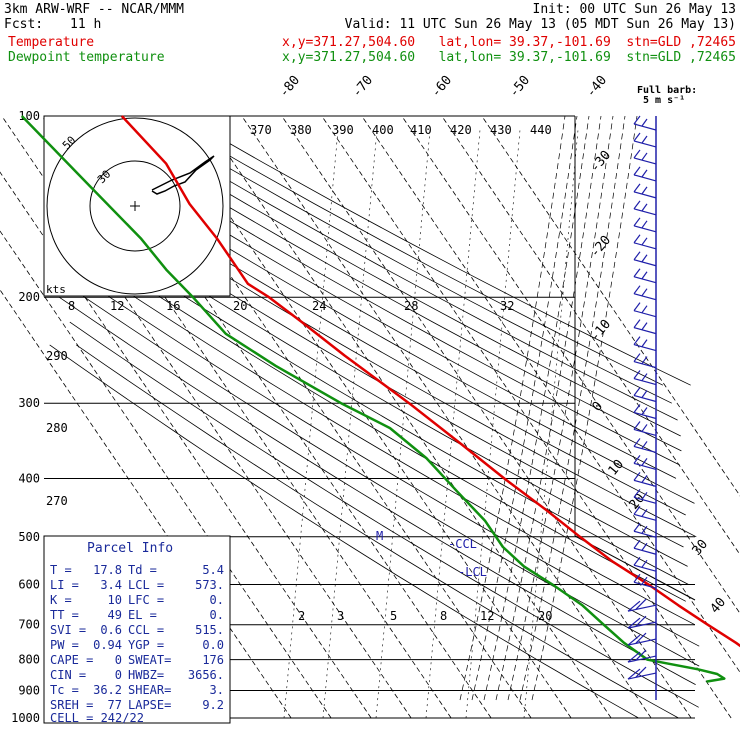  Describe the element at coordinates (149, 705) in the screenshot. I see `parcel-label: LAPSE=` at that location.